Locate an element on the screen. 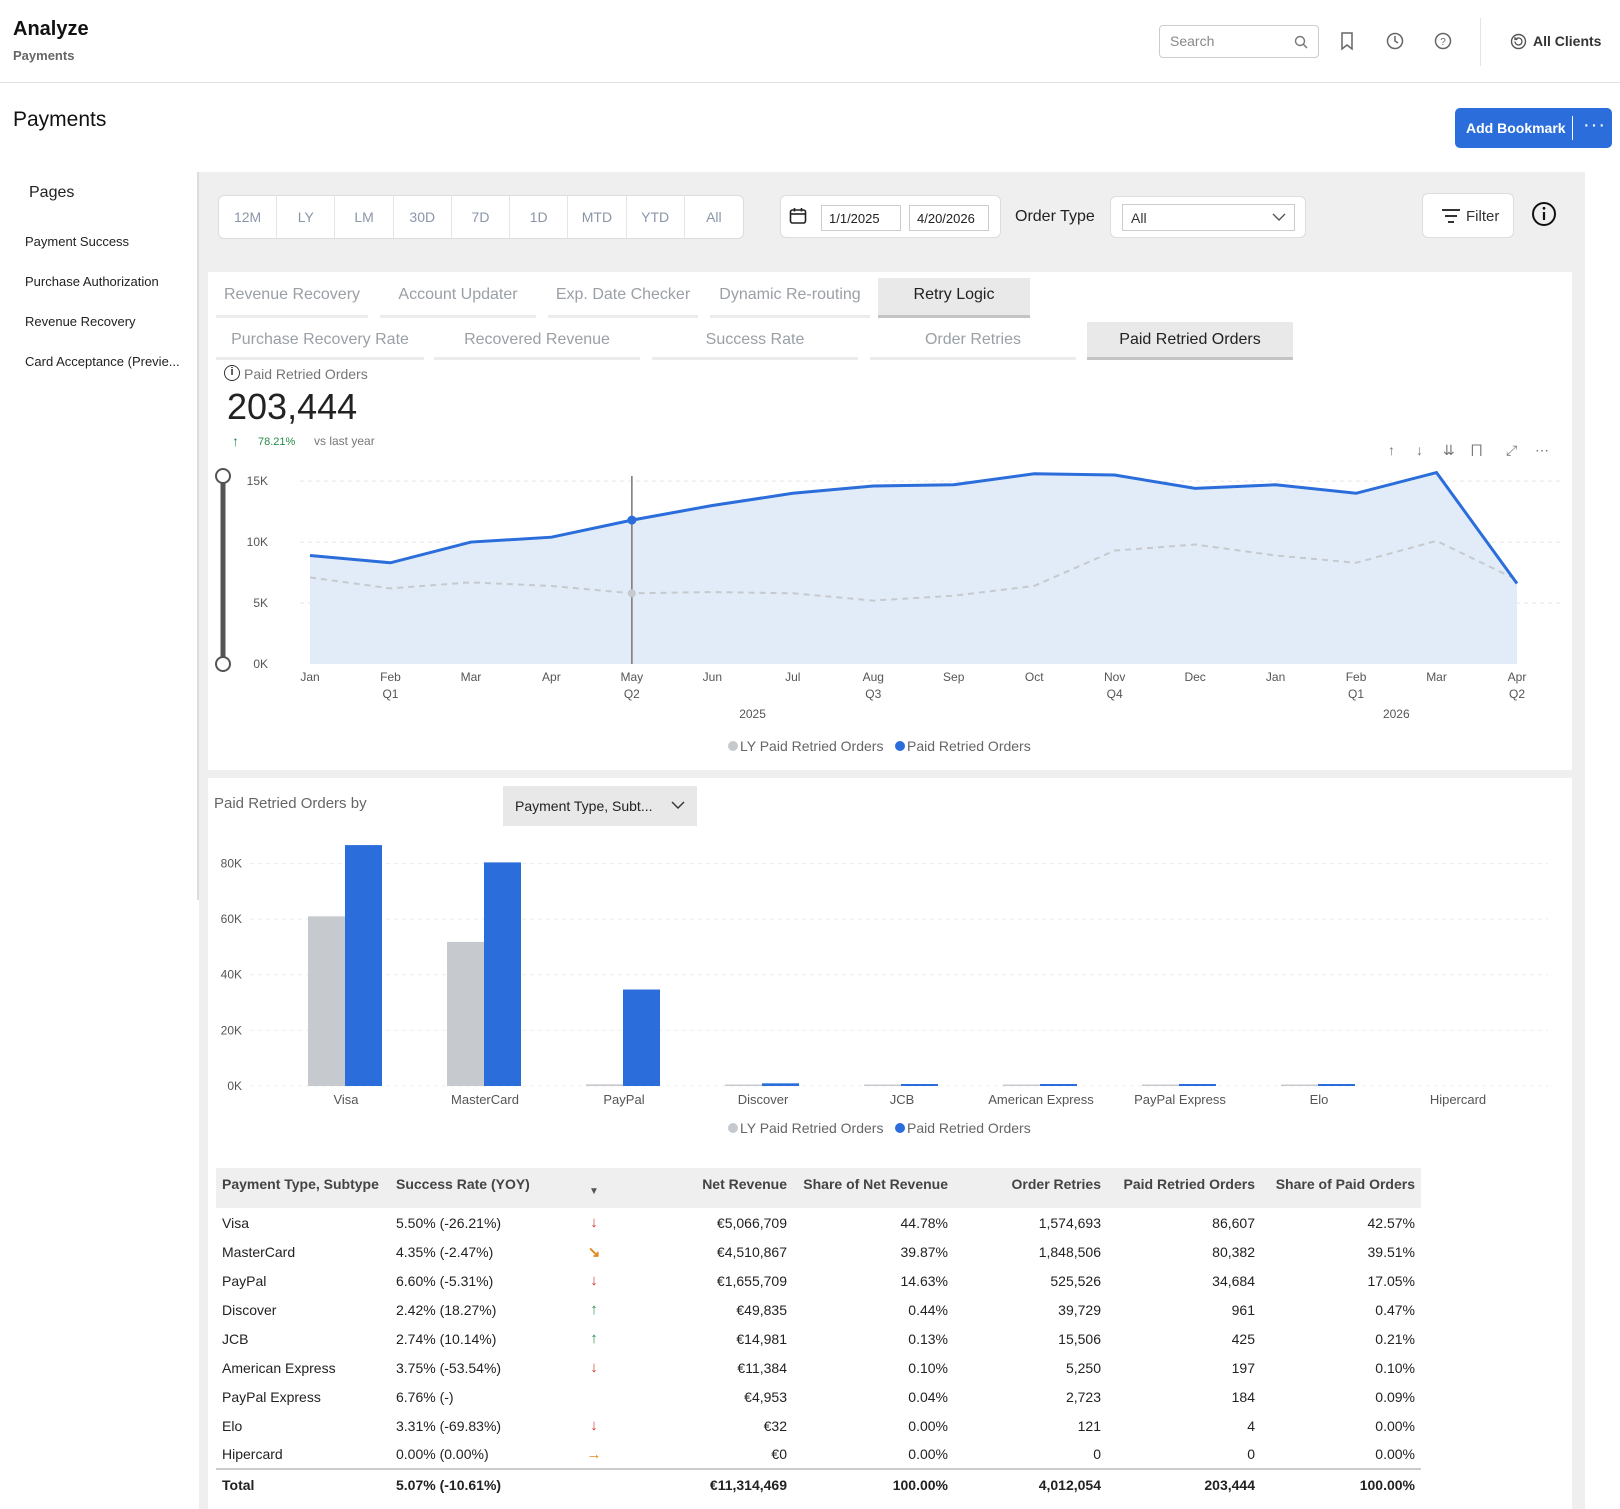  tab-retry-logic: Retry Logic is located at coordinates (954, 298).